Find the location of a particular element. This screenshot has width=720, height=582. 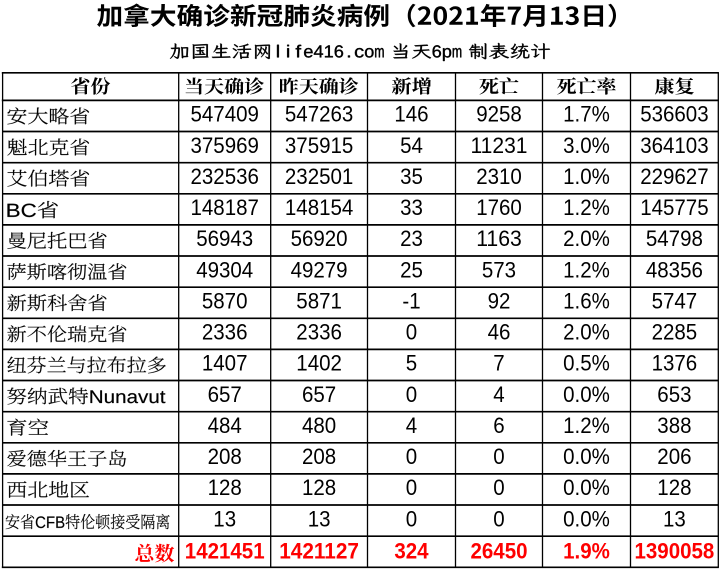

svg-text: 9258 is located at coordinates (499, 114).